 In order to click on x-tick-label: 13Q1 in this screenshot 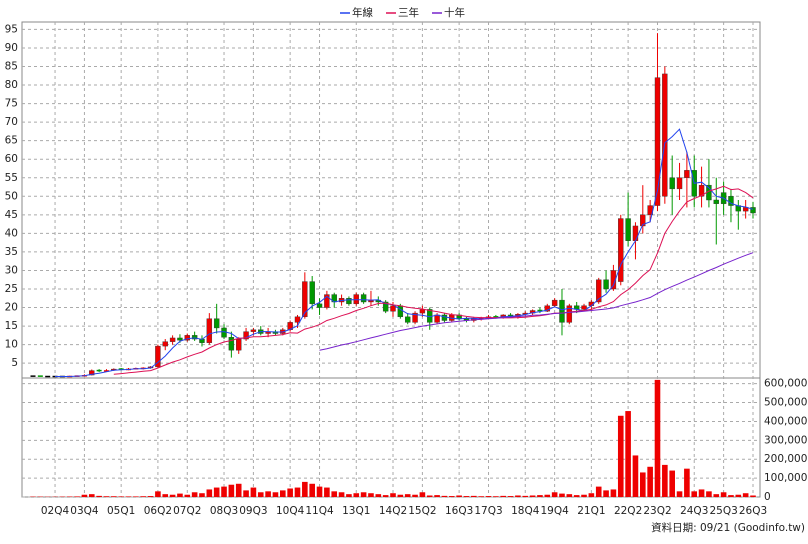, I will do `click(356, 511)`.